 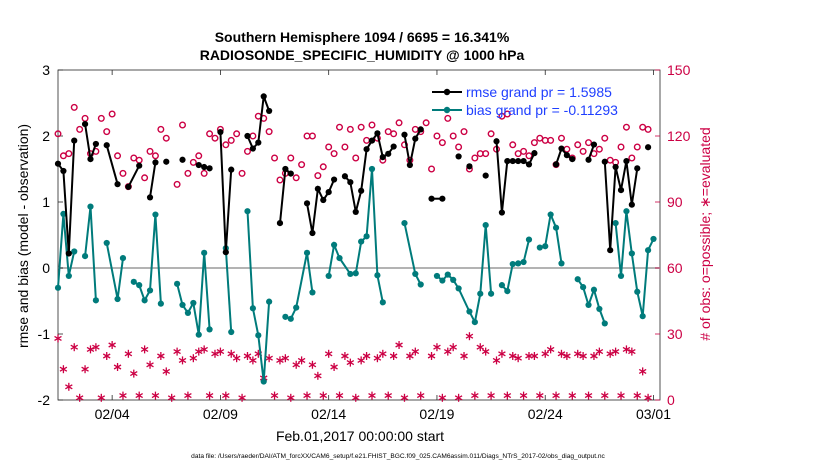 What do you see at coordinates (362, 55) in the screenshot?
I see `chart-subtitle: RADIOSONDE_SPECIFIC_HUMIDITY @ 1000 hPa` at bounding box center [362, 55].